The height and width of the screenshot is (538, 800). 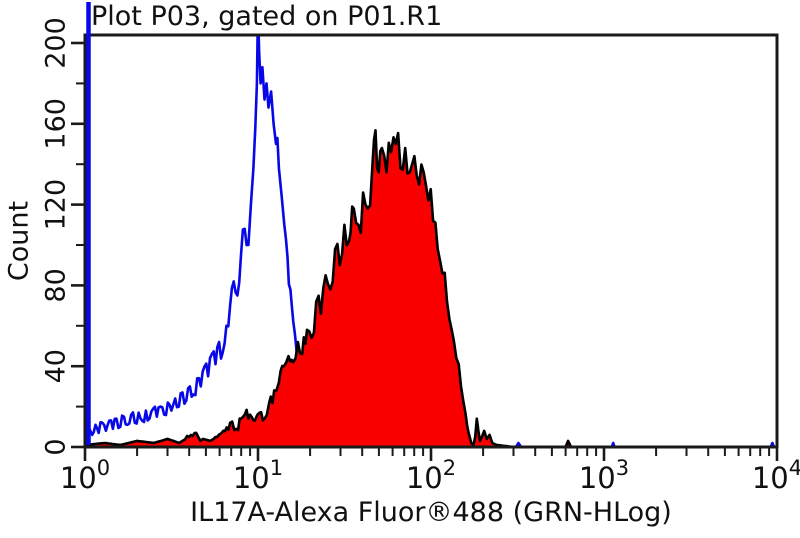 I want to click on y-tick-label: 120, so click(x=56, y=205).